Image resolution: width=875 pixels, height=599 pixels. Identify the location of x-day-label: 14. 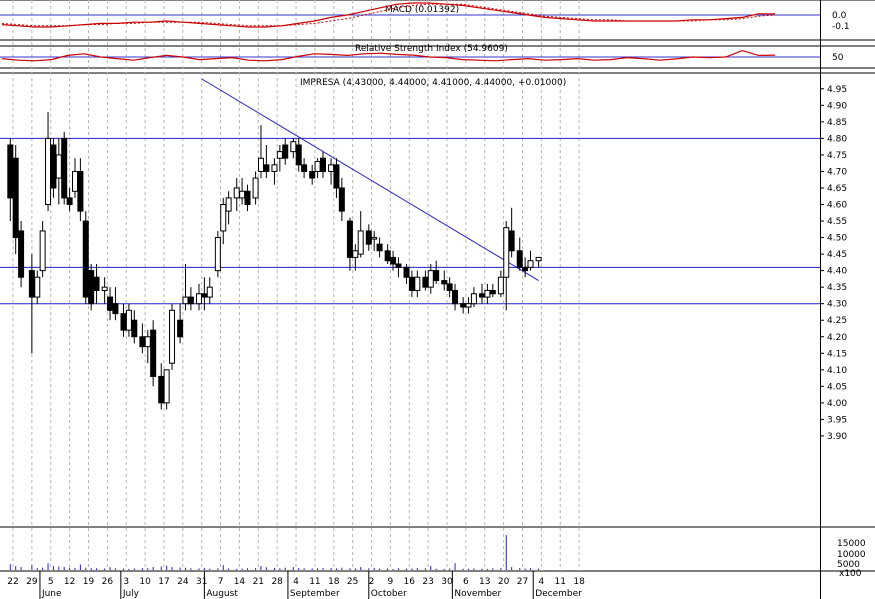
(240, 582).